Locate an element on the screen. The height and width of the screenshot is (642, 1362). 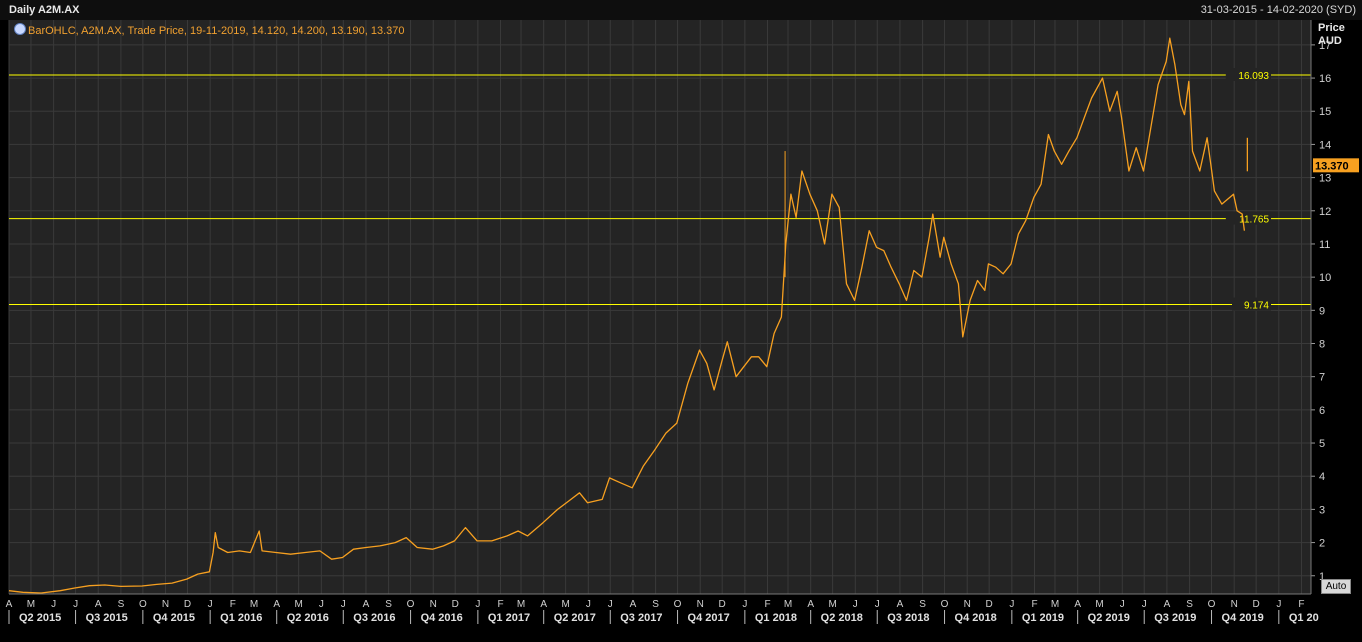
quarter-label: Q4 2019 is located at coordinates (1243, 618).